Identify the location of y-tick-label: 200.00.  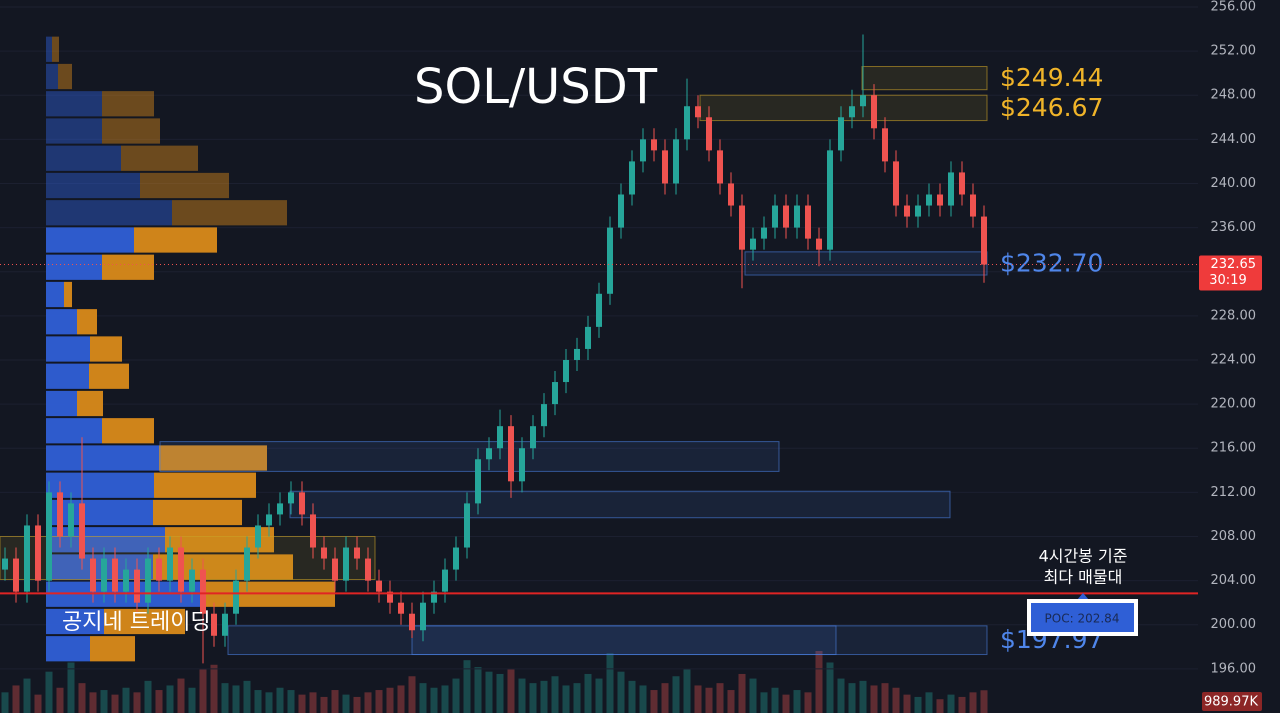
(1234, 624).